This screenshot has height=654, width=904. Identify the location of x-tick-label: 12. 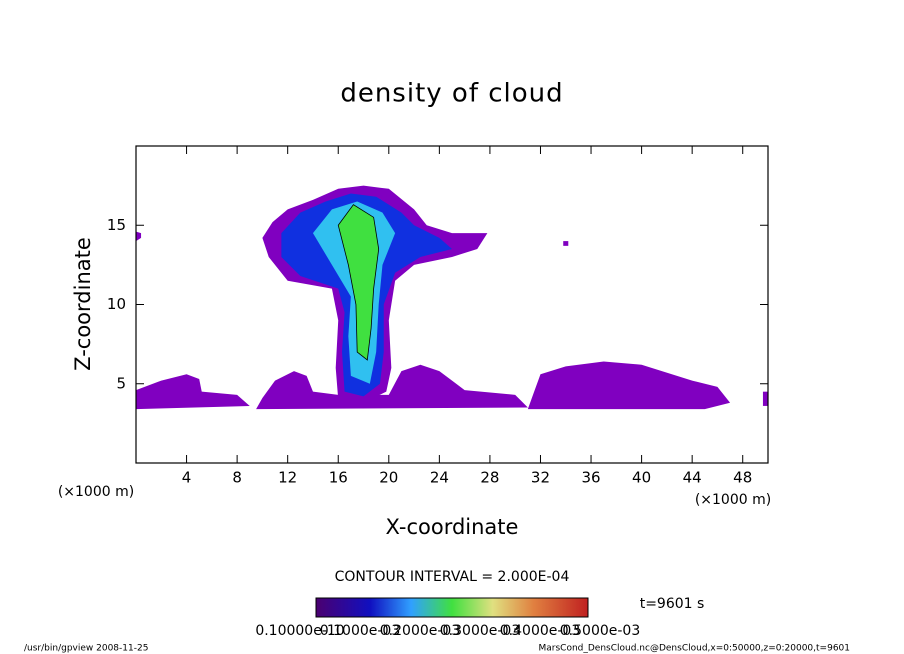
(287, 478).